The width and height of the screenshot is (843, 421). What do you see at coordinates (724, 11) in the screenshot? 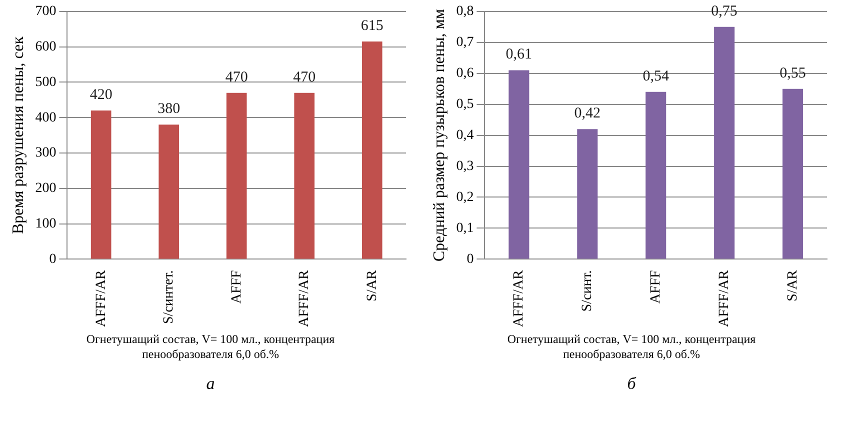
I see `data-label: 0,75` at bounding box center [724, 11].